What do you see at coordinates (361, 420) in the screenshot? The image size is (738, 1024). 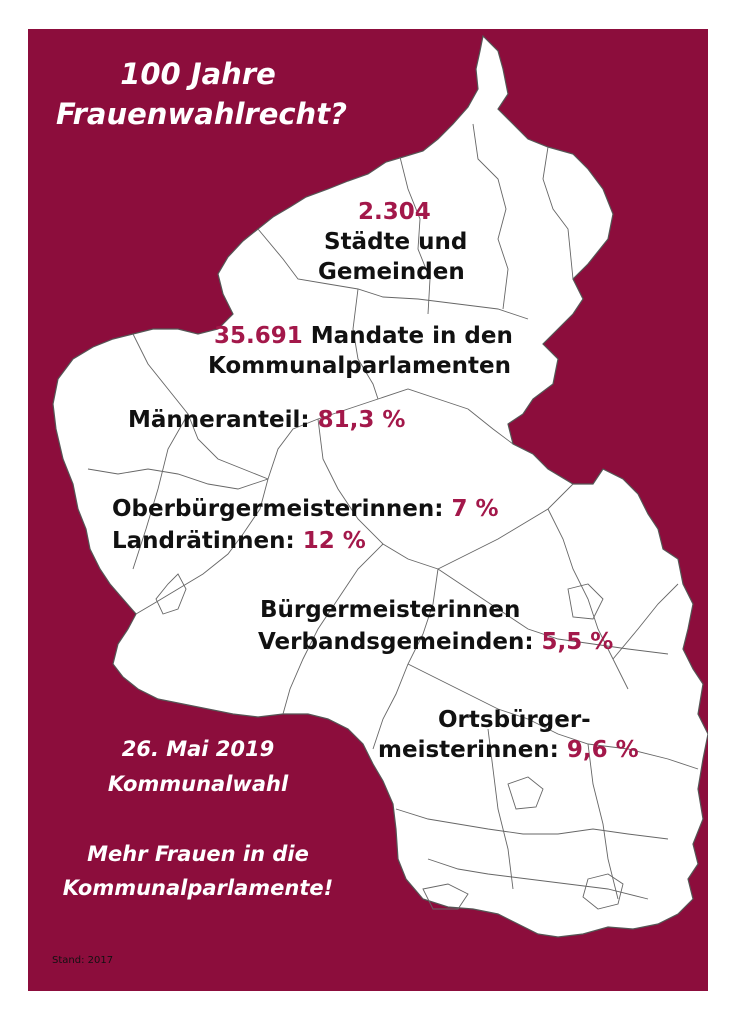 I see `stat-maenner-value: 81,3 %` at bounding box center [361, 420].